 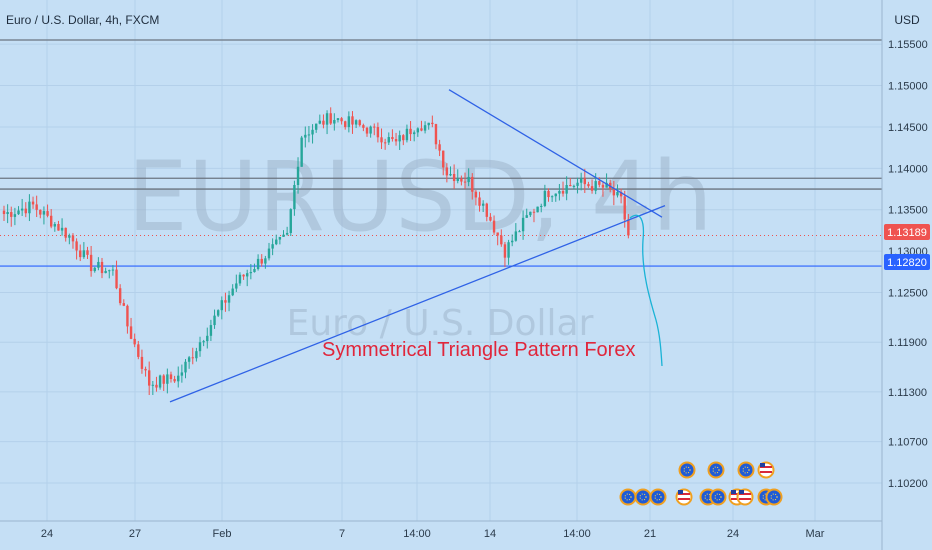 I want to click on price-tick-label: 1.10700, so click(x=908, y=443).